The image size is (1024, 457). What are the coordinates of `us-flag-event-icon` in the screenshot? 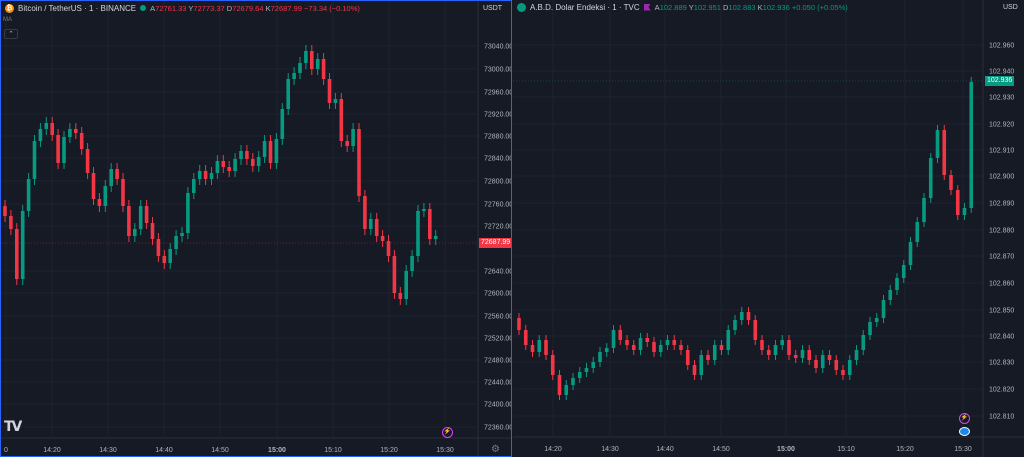 It's located at (964, 431).